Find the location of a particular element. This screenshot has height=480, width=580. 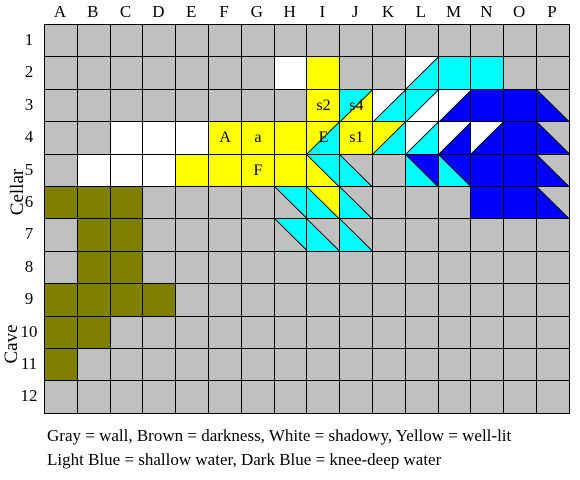

map-cell-c1 is located at coordinates (126, 41).